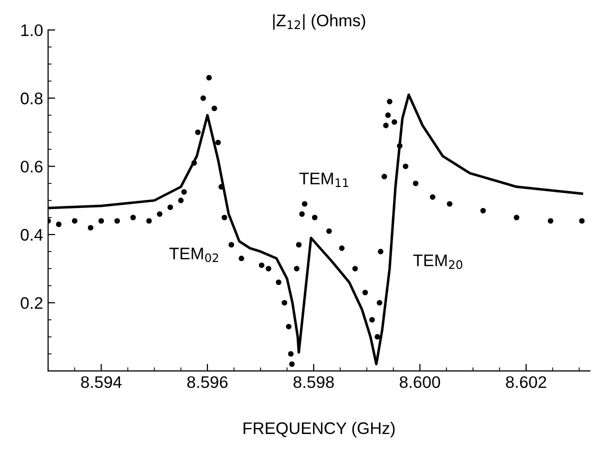 The height and width of the screenshot is (454, 594). I want to click on x-tick-label: 8.594, so click(101, 382).